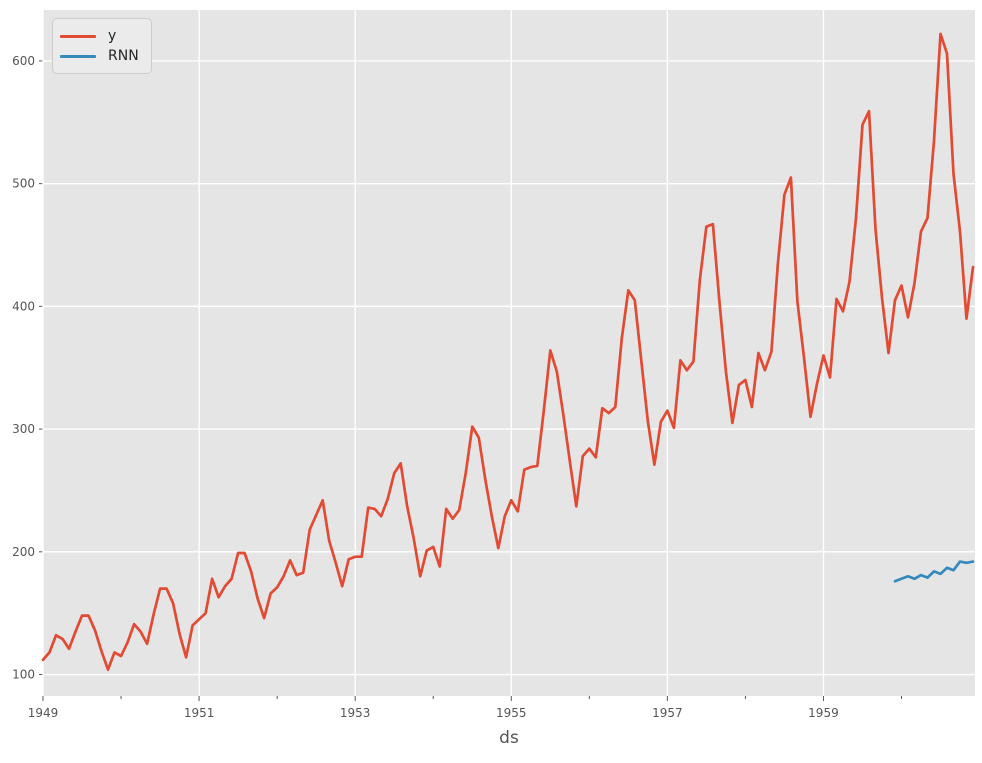 The height and width of the screenshot is (763, 982). I want to click on y-tick-label: 500, so click(23, 184).